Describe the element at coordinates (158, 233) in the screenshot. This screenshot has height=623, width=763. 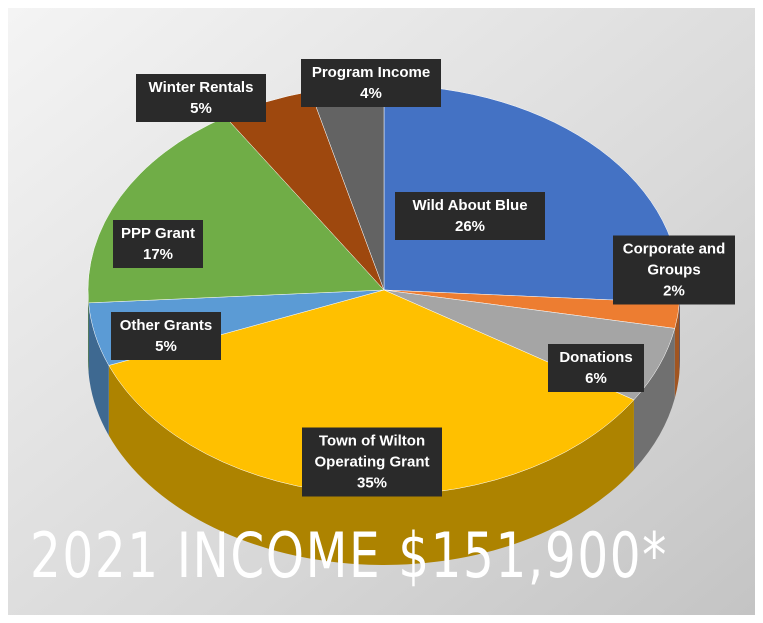
I see `category-label: PPP Grant` at that location.